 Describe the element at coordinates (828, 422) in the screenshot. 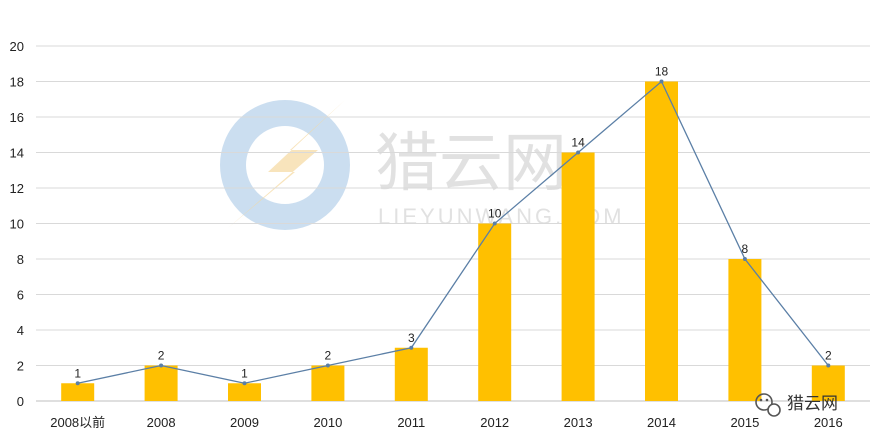

I see `x-tick-label: 2016` at that location.